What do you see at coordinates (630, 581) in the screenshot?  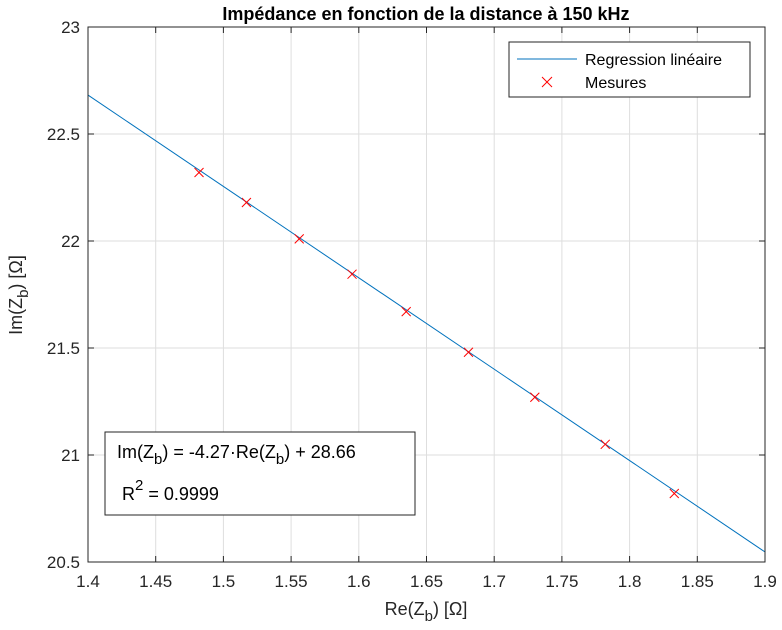 I see `x-tick-label: 1.8` at bounding box center [630, 581].